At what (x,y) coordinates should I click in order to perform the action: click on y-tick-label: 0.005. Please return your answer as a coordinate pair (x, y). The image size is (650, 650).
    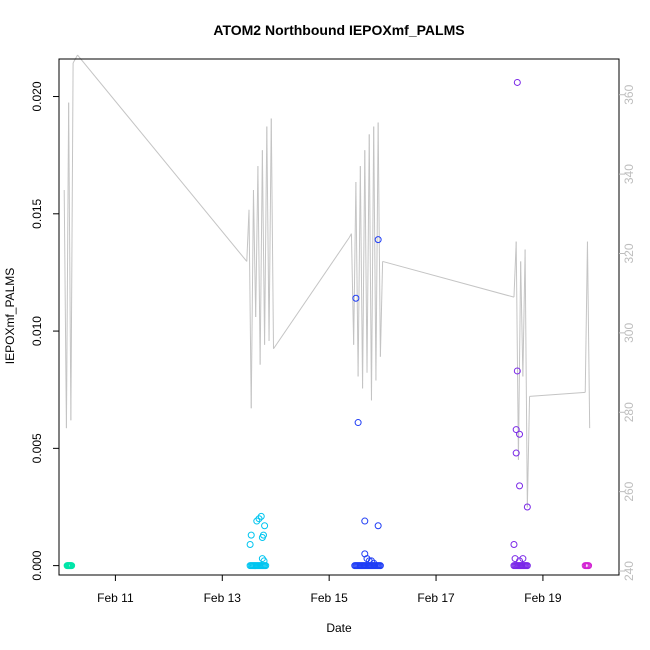
    Looking at the image, I should click on (37, 448).